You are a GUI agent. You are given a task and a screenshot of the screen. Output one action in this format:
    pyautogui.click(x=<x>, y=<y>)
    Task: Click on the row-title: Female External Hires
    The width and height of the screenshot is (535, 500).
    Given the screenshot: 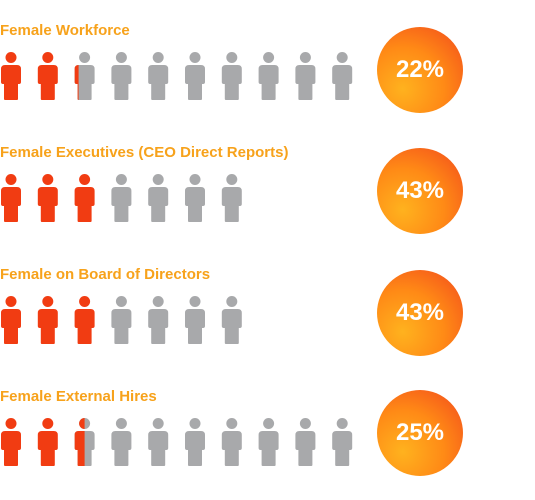 What is the action you would take?
    pyautogui.click(x=78, y=396)
    